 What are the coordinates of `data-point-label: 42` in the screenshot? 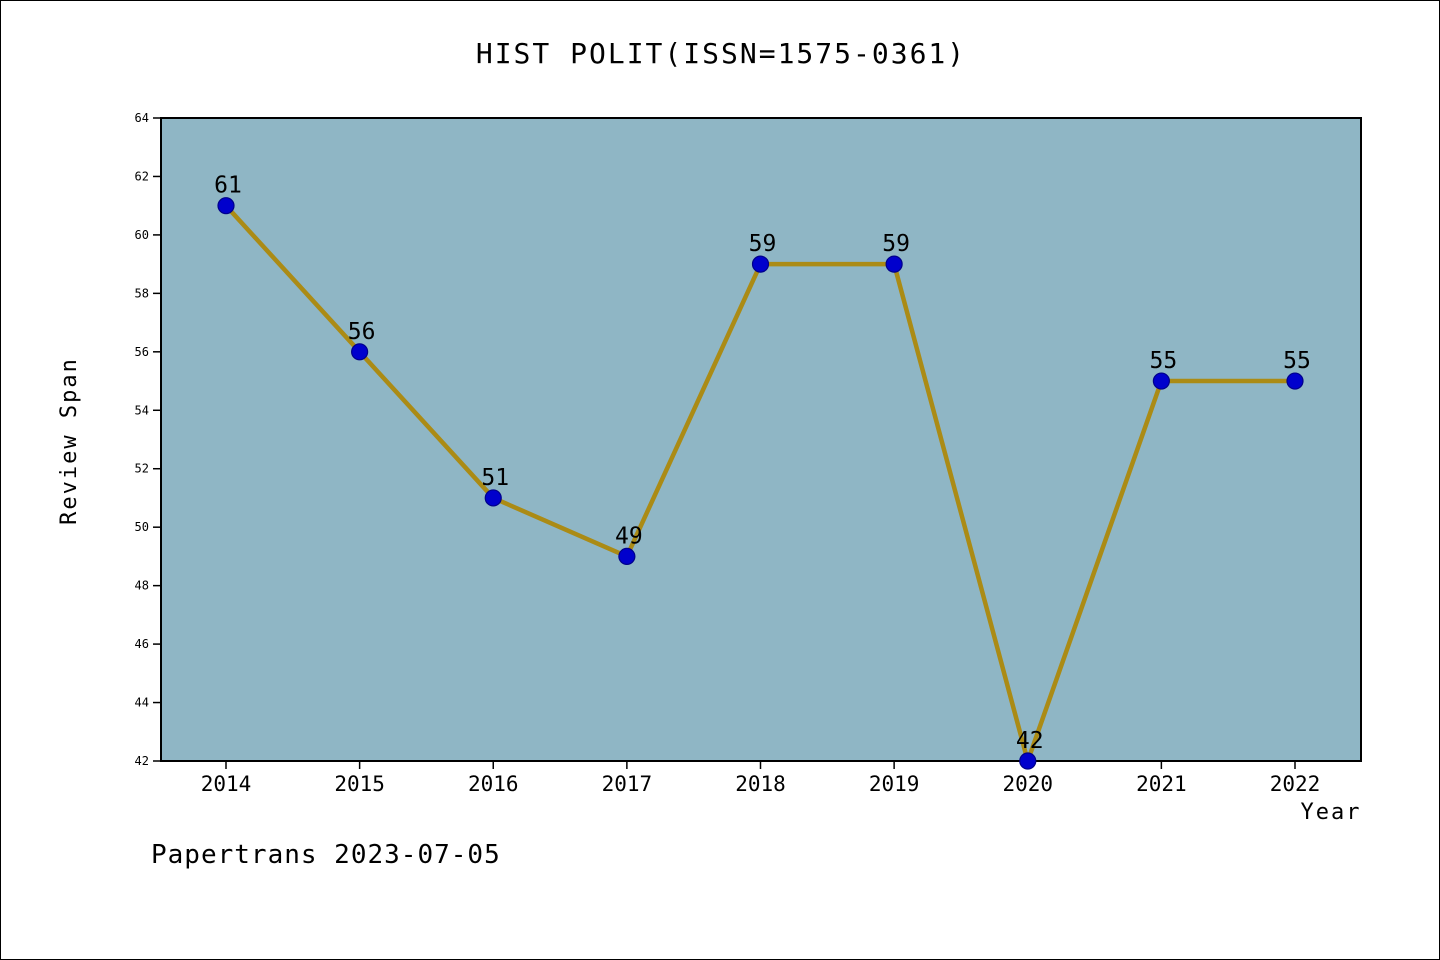 It's located at (1030, 741).